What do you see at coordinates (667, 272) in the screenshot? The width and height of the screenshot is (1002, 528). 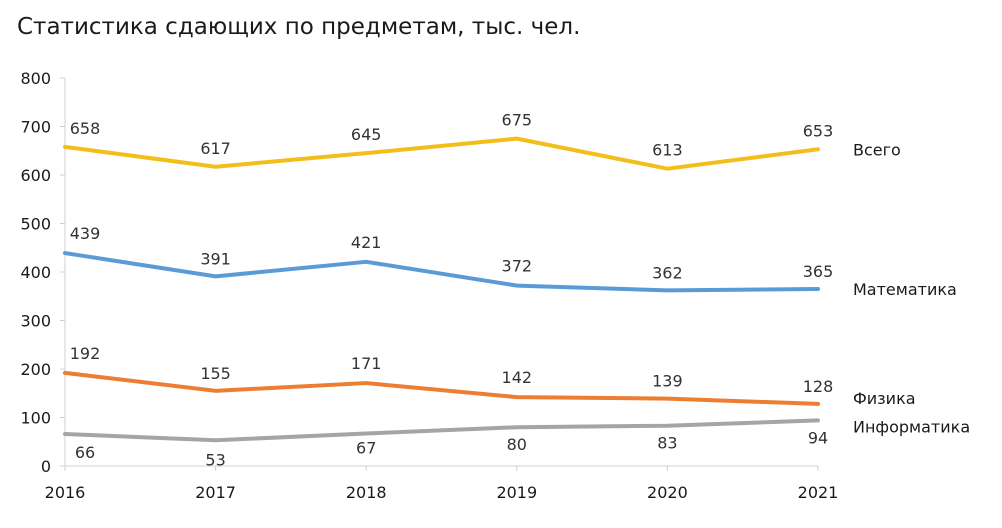 I see `data-label: 362` at bounding box center [667, 272].